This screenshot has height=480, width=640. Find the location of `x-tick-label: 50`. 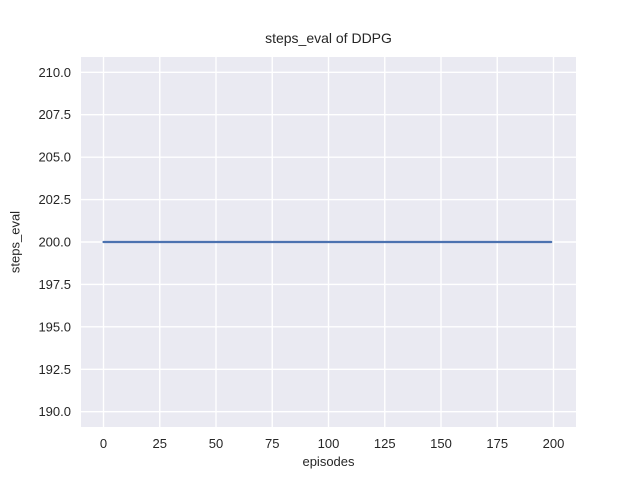

x-tick-label: 50 is located at coordinates (216, 443).